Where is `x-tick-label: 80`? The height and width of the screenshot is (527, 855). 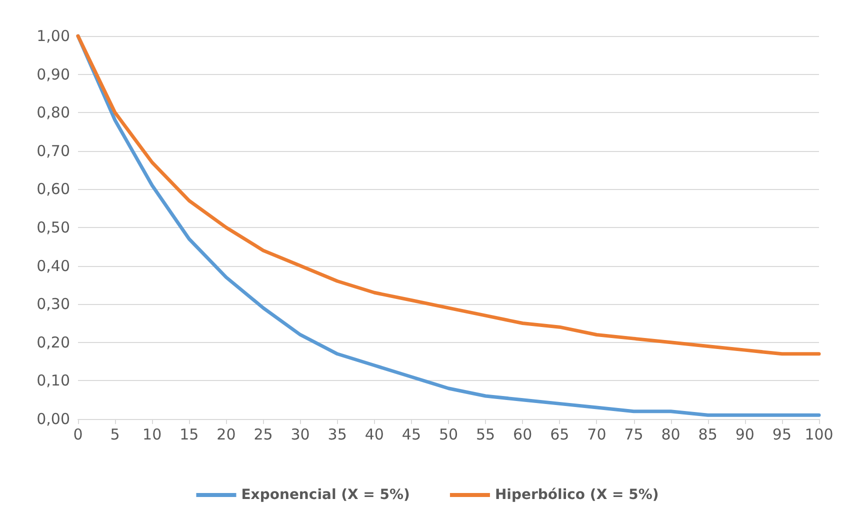
x-tick-label: 80 is located at coordinates (670, 435).